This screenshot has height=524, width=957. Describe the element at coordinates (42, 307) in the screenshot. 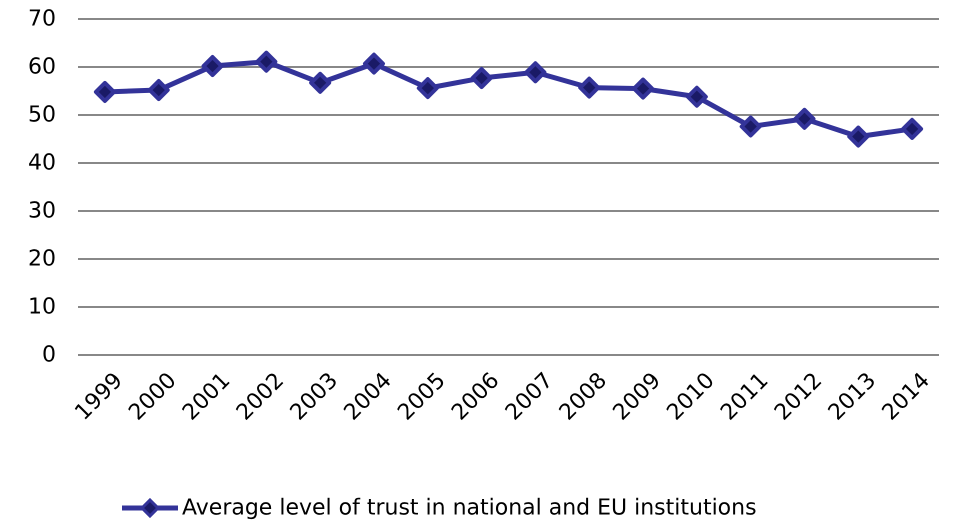

I see `y-tick-label: 10` at that location.